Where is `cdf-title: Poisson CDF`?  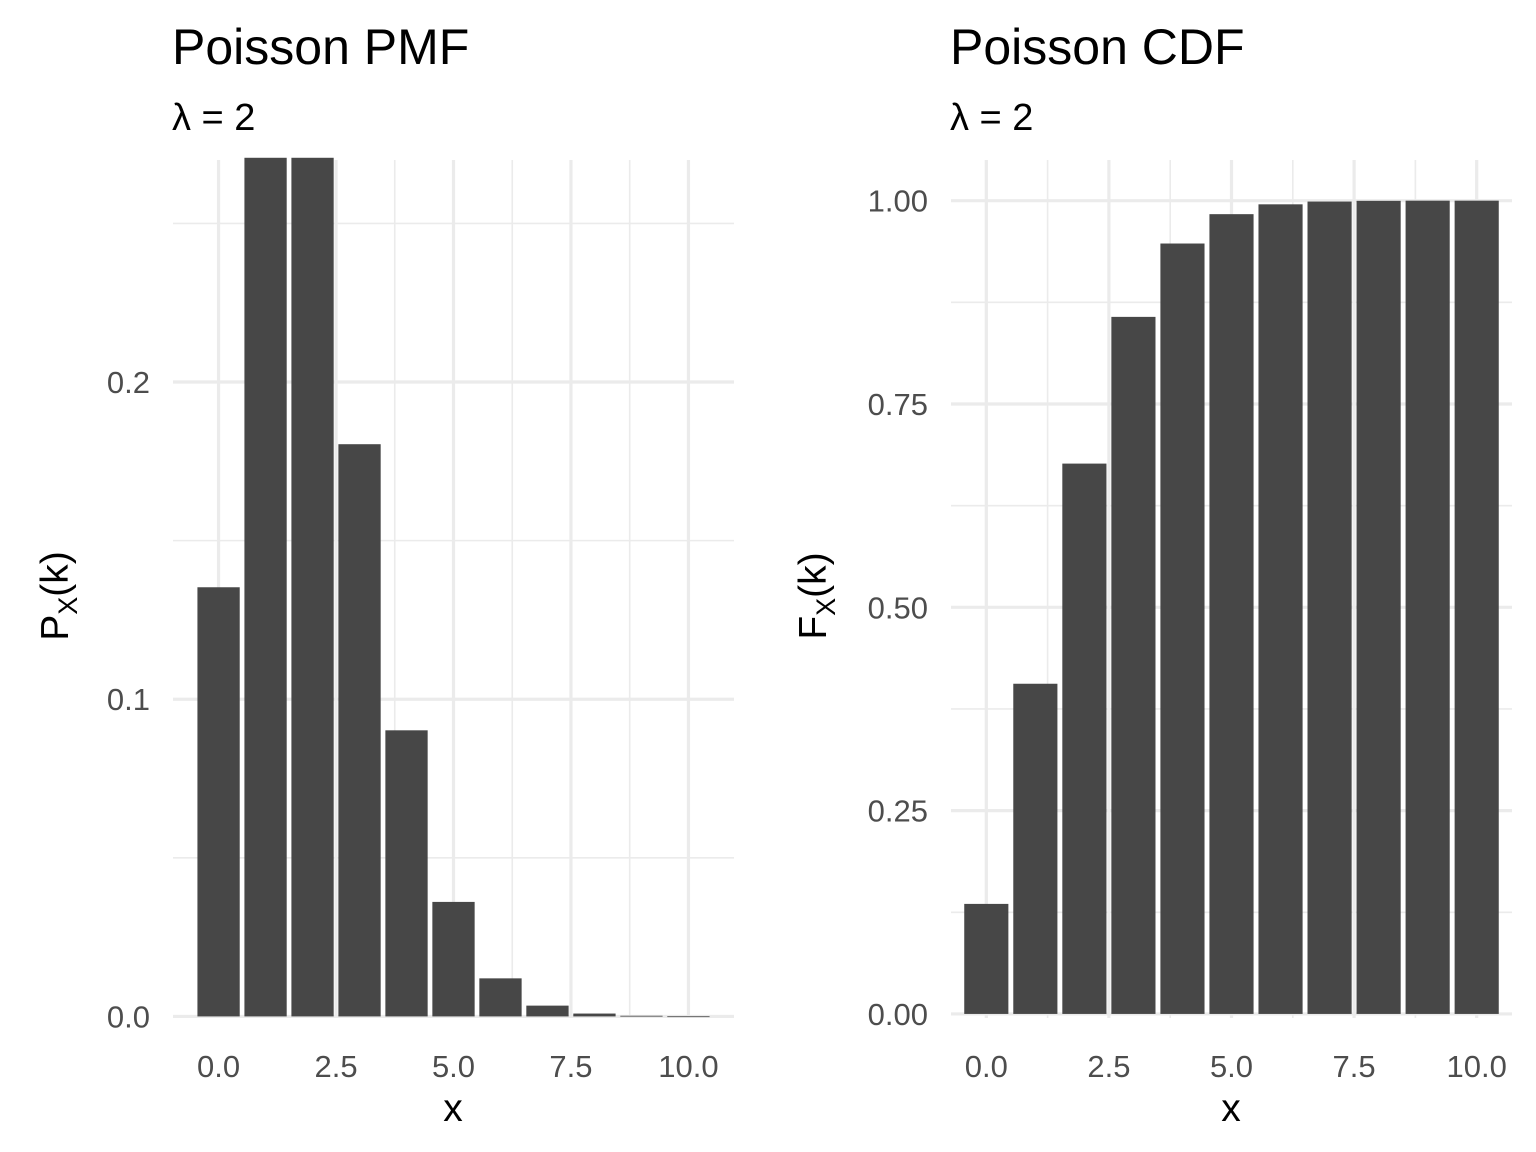
cdf-title: Poisson CDF is located at coordinates (1097, 47).